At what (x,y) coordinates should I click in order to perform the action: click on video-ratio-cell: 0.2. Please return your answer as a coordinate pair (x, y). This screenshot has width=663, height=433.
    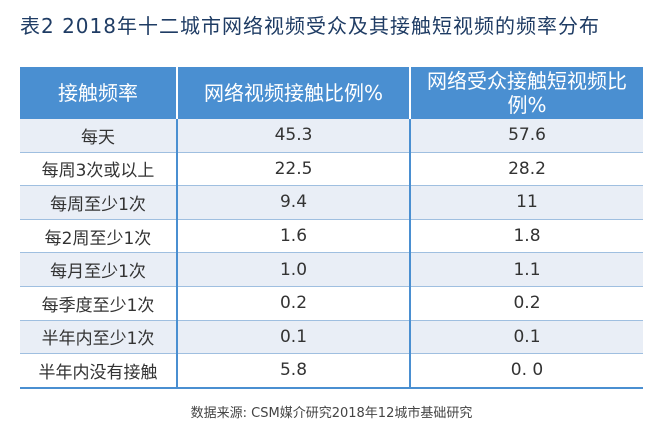
    Looking at the image, I should click on (294, 303).